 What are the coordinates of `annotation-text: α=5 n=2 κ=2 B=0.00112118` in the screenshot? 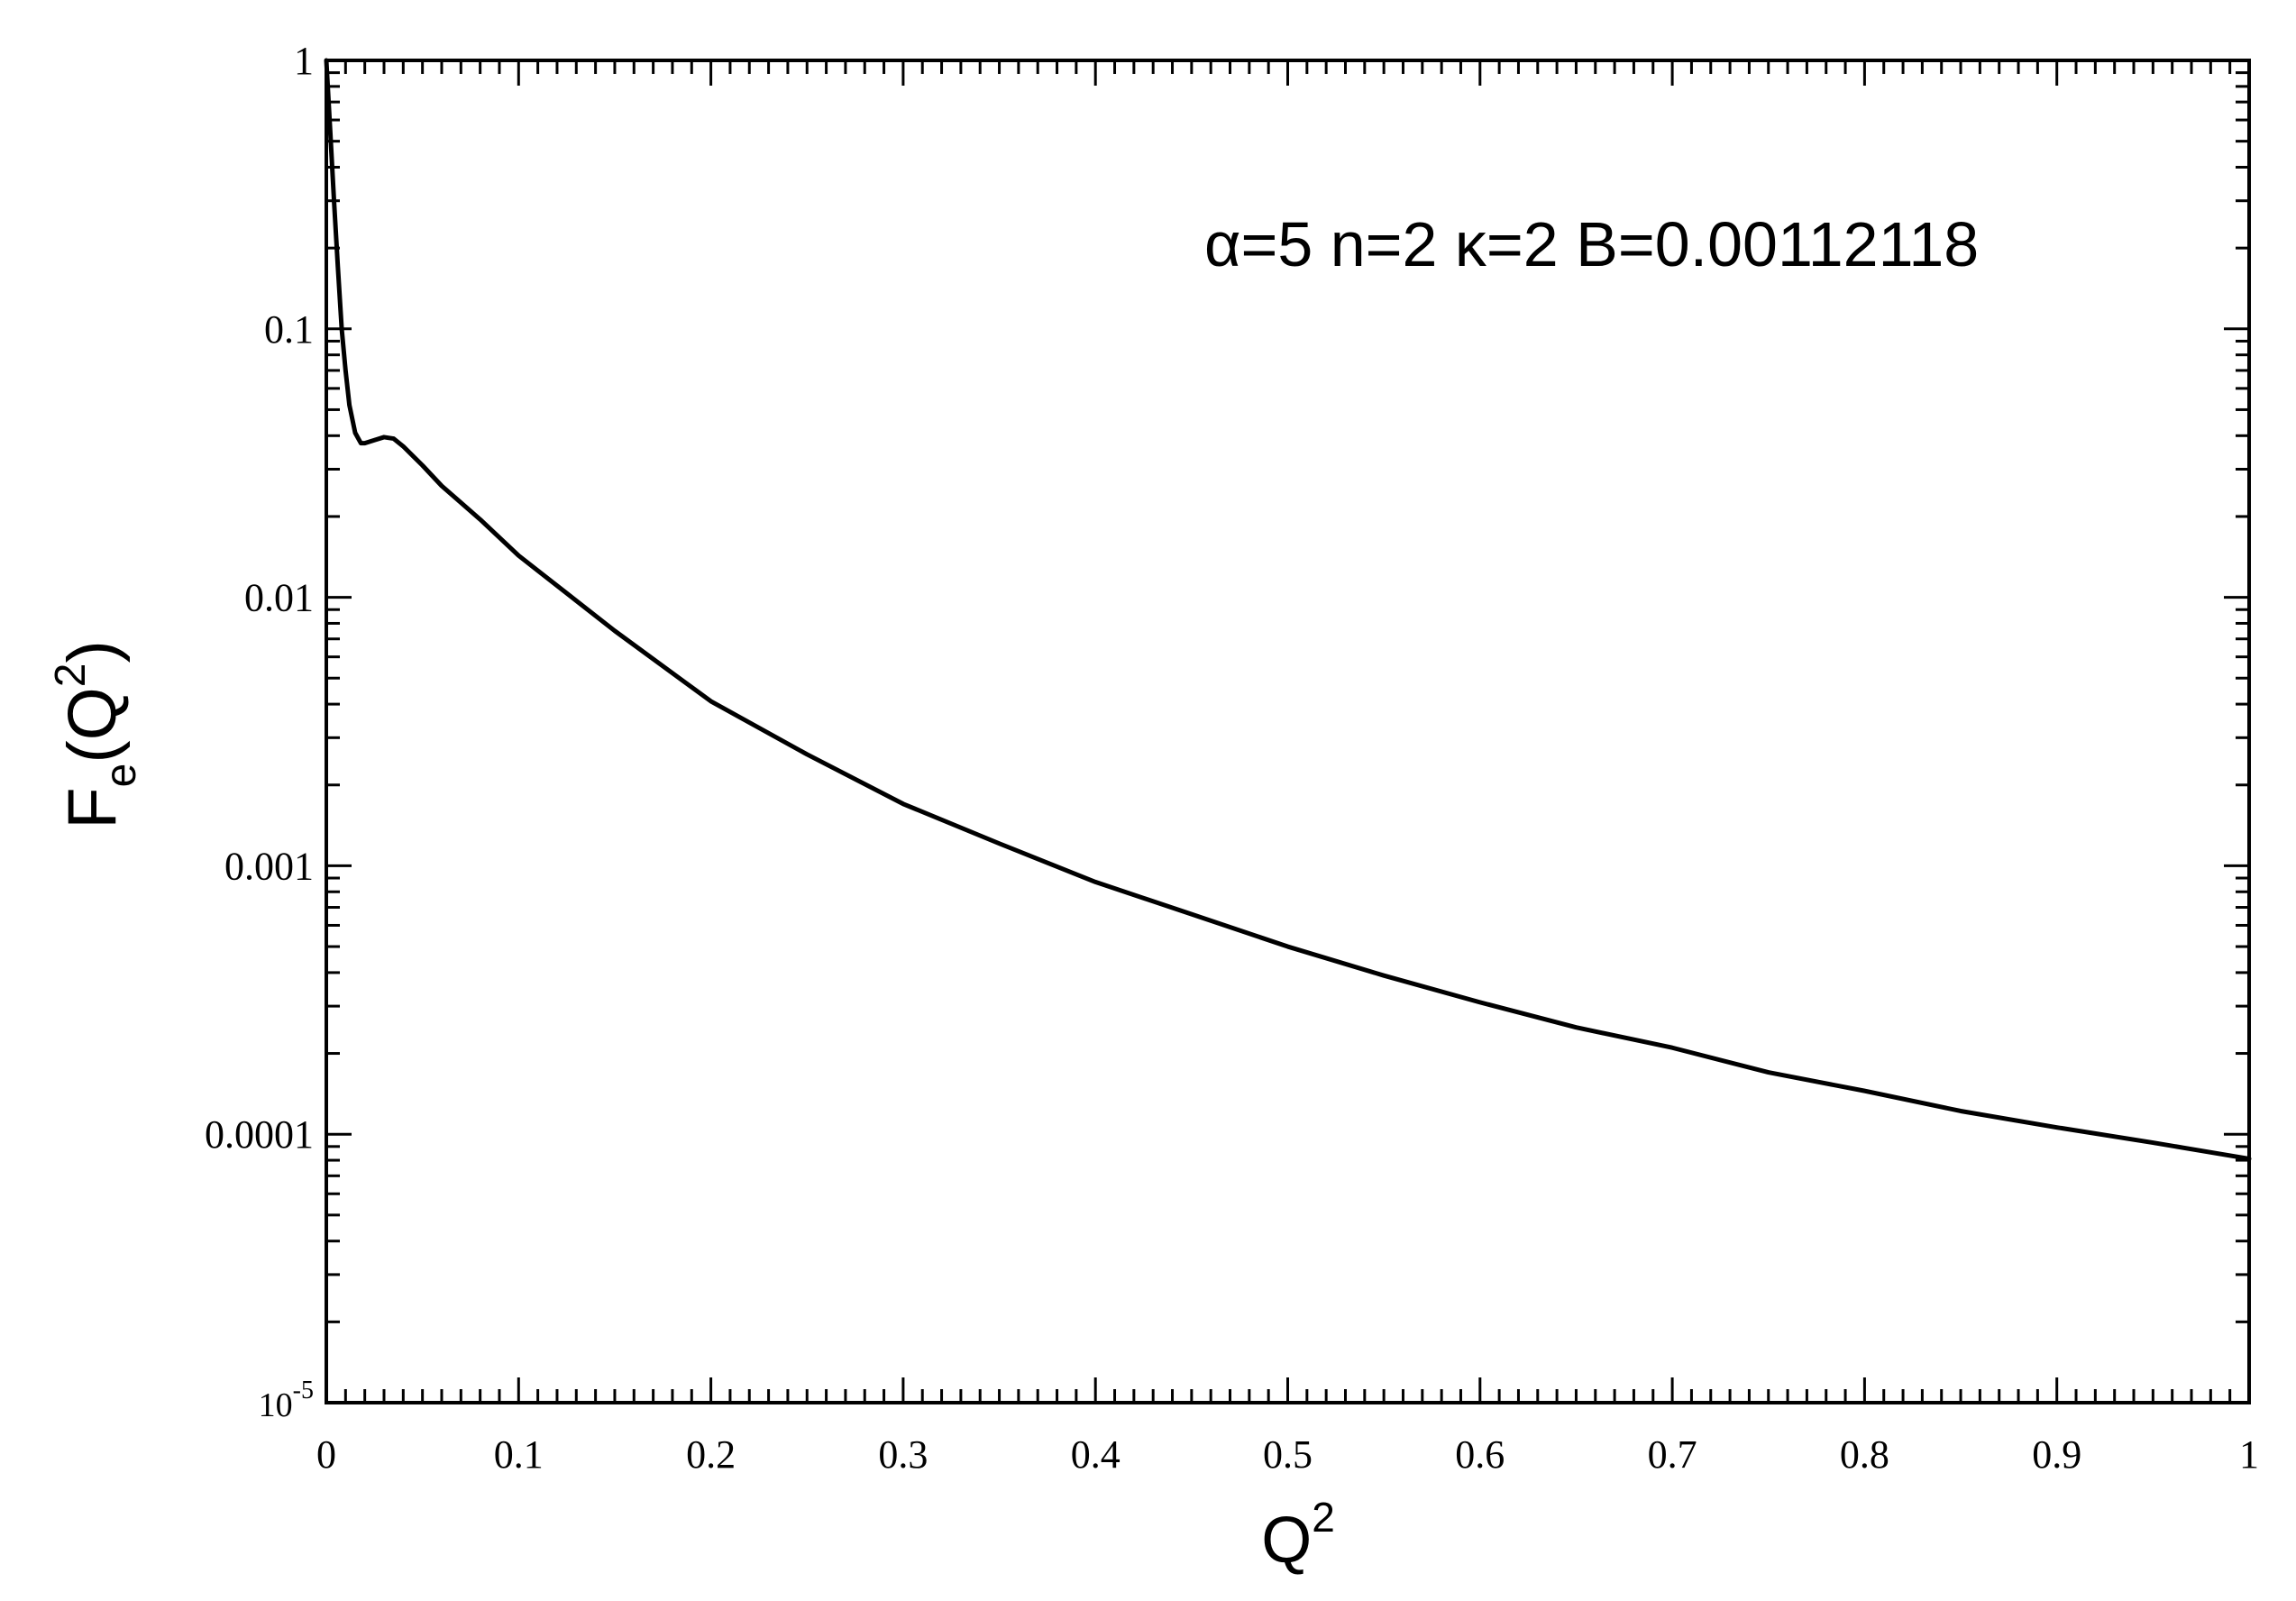 It's located at (1591, 244).